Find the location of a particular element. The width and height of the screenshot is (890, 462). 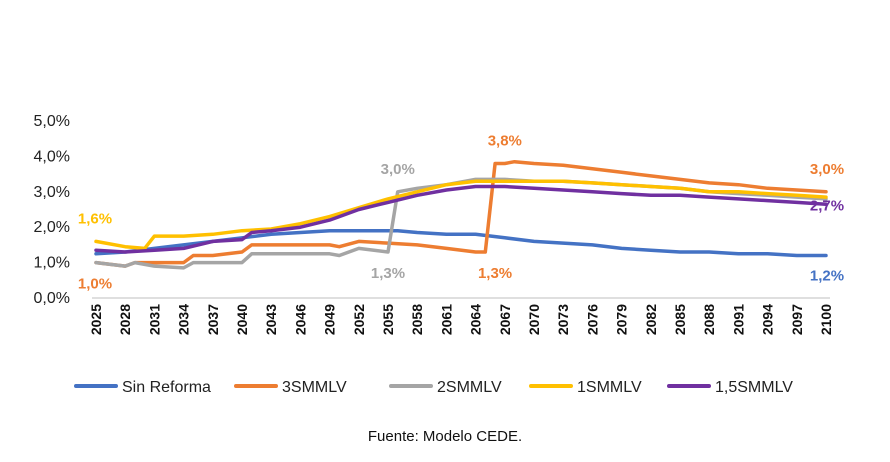

source-note: Fuente: Modelo CEDE. is located at coordinates (445, 436).